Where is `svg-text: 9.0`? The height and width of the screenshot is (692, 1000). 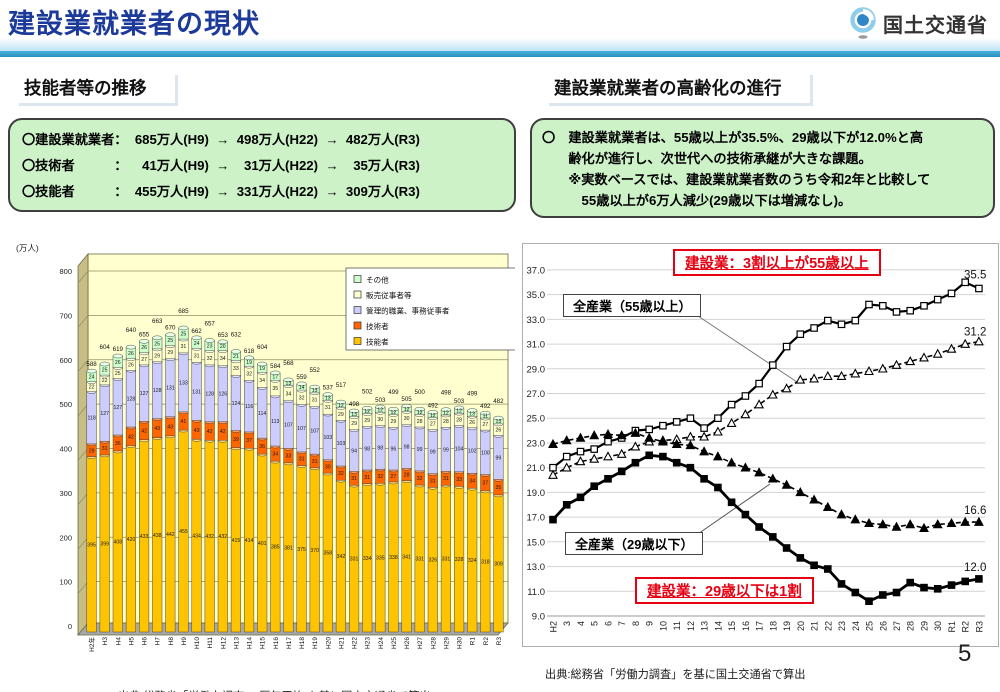
svg-text: 9.0 is located at coordinates (538, 617).